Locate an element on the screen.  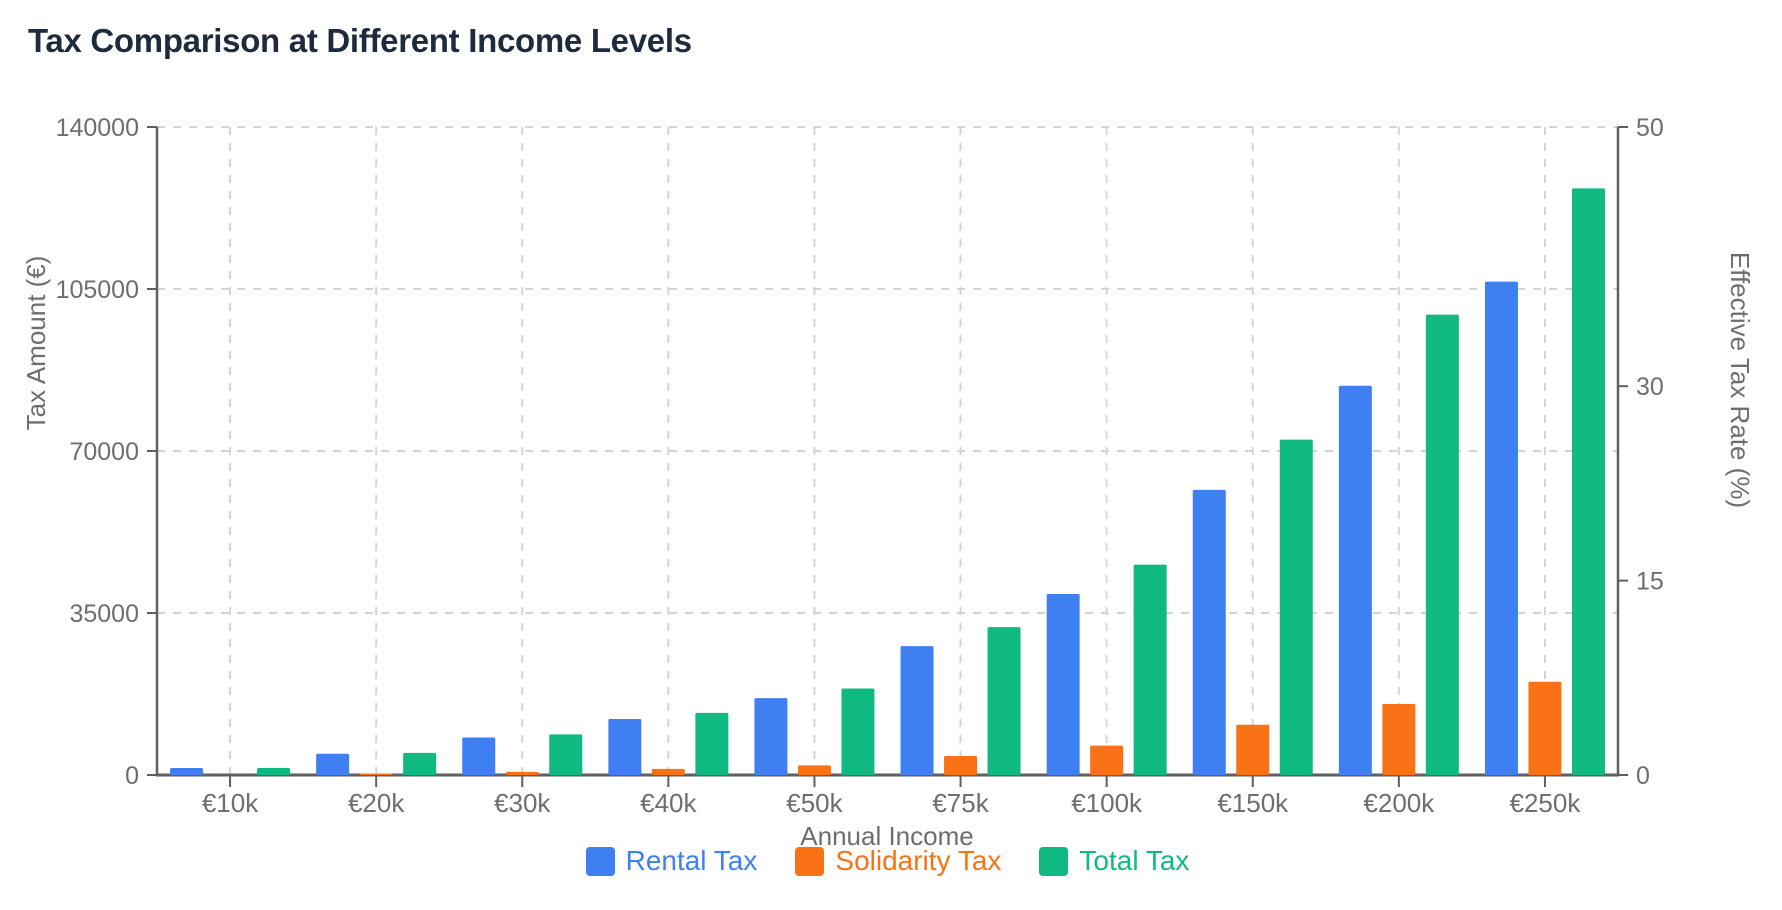
legend-label: Rental Tax is located at coordinates (691, 860).